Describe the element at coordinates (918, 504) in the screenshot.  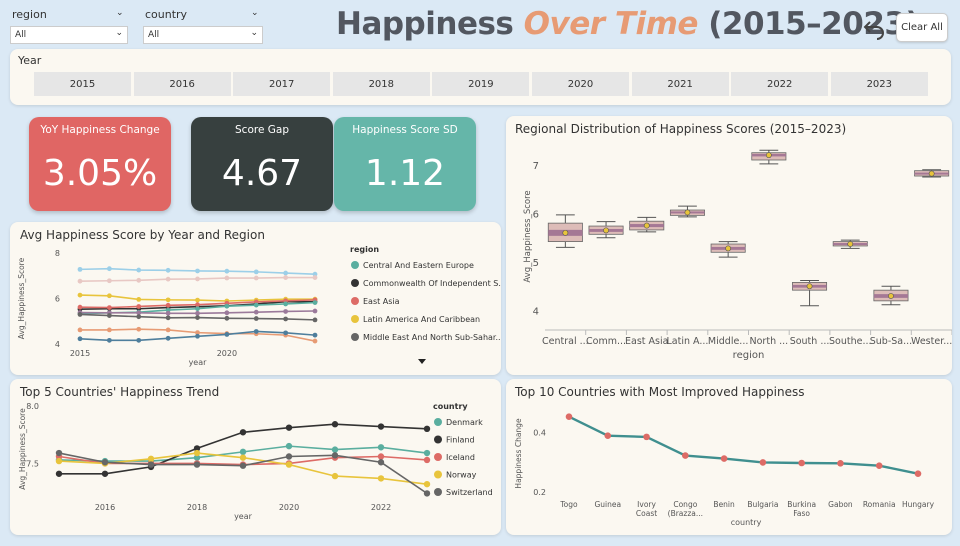
I see `x-tick-label: Hungary` at that location.